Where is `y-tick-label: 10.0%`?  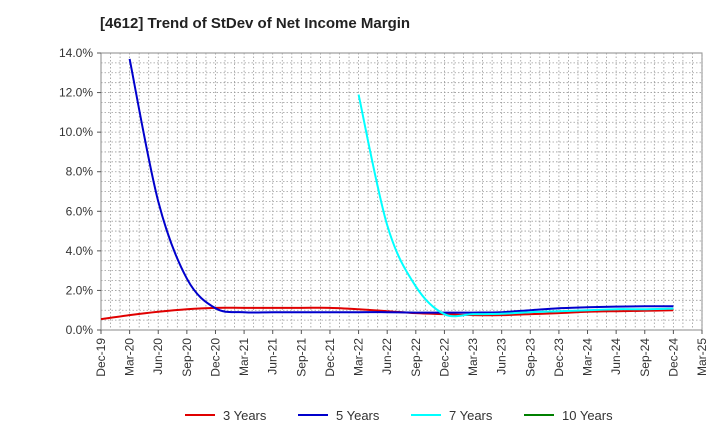
y-tick-label: 10.0% is located at coordinates (76, 132).